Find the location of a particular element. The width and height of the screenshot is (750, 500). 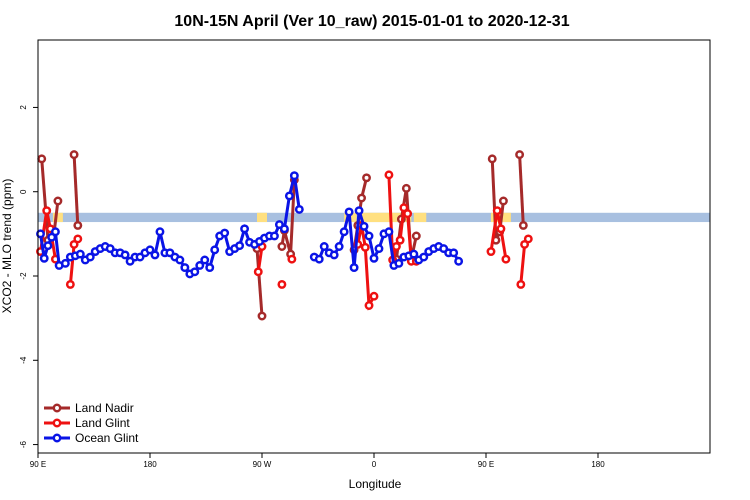

legend-label: Ocean Glint is located at coordinates (107, 438).